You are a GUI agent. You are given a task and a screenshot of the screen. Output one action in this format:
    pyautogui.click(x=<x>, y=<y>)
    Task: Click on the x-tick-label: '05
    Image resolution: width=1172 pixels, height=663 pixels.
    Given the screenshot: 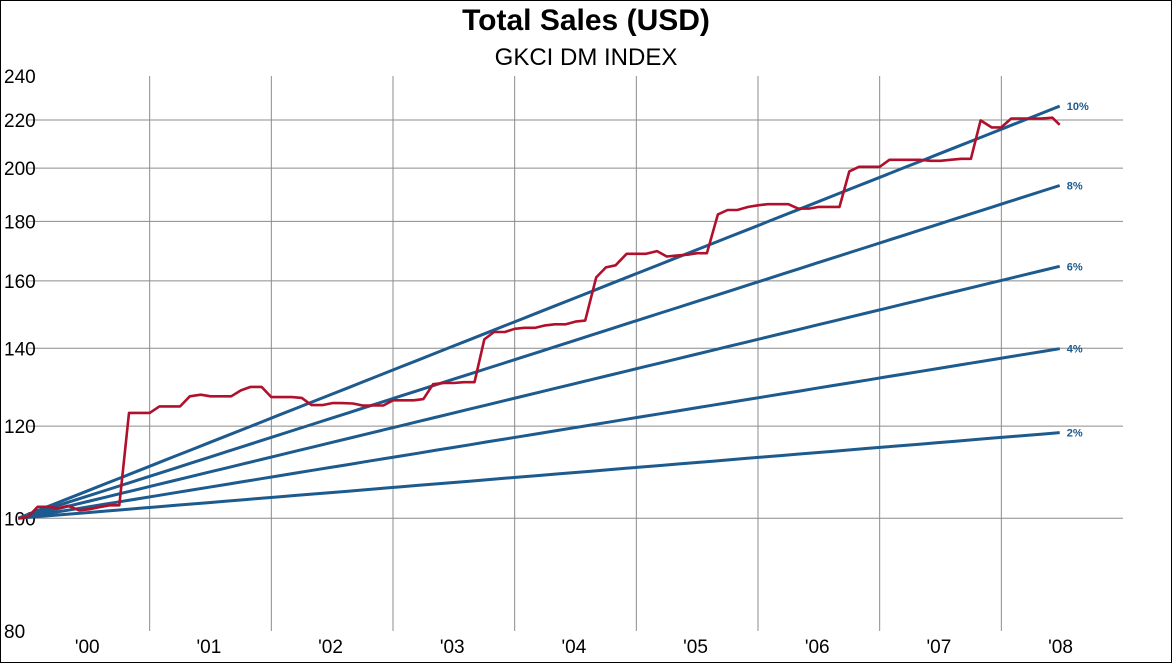 What is the action you would take?
    pyautogui.click(x=695, y=647)
    